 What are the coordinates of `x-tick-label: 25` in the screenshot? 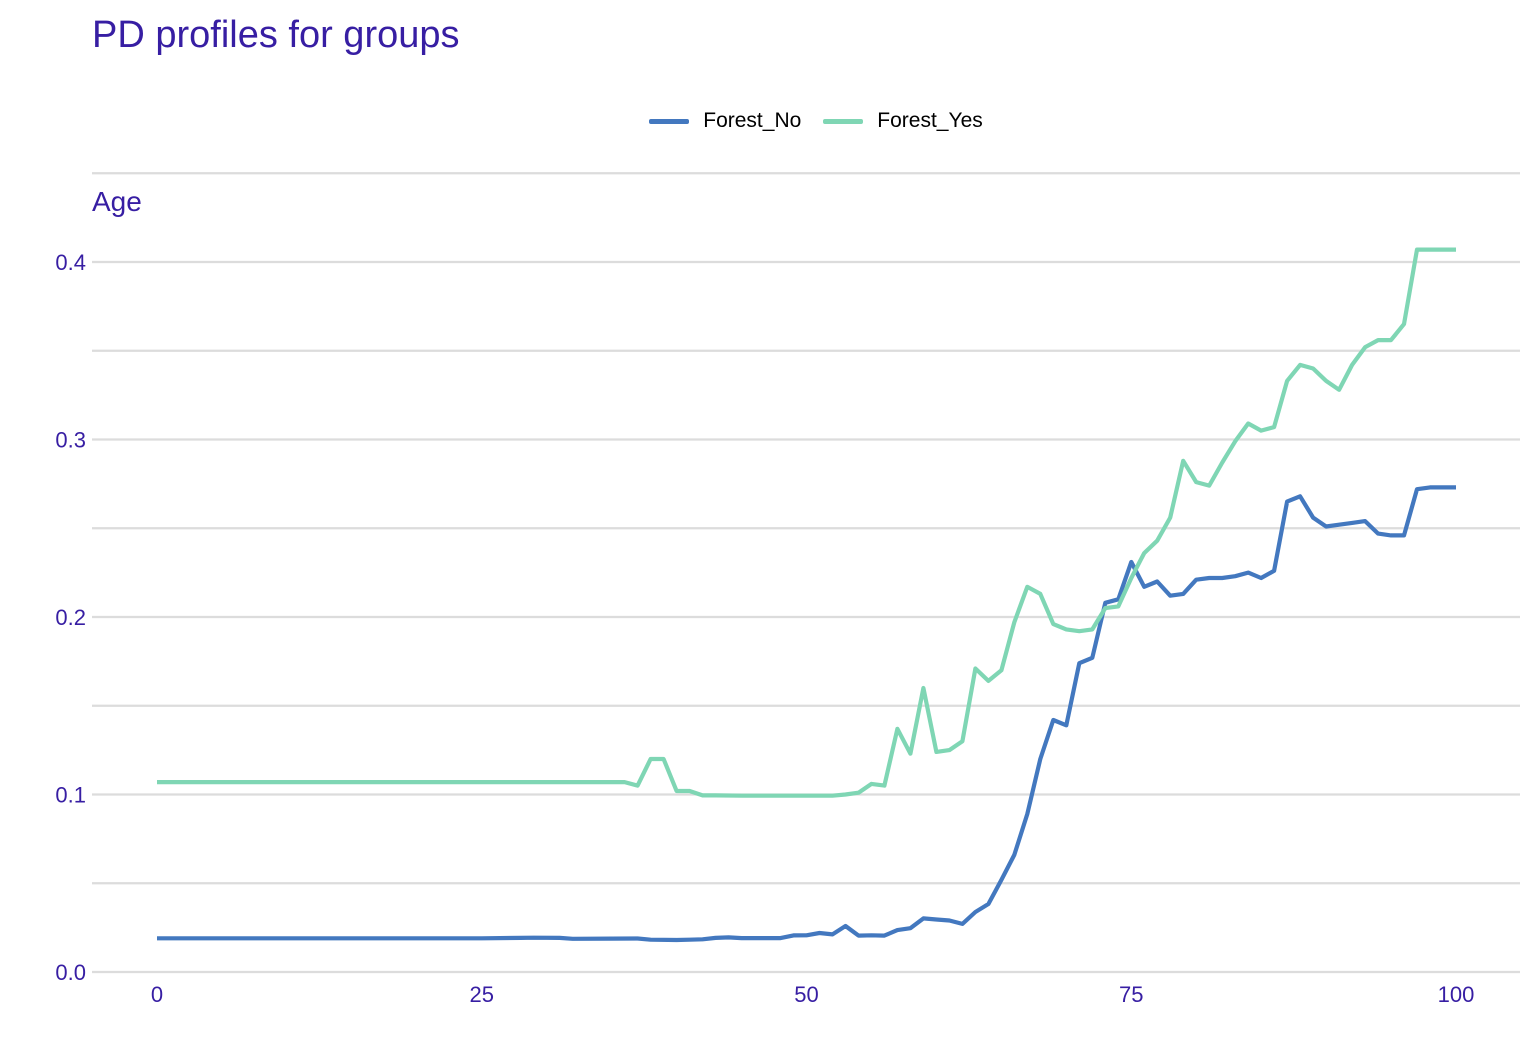 It's located at (482, 994).